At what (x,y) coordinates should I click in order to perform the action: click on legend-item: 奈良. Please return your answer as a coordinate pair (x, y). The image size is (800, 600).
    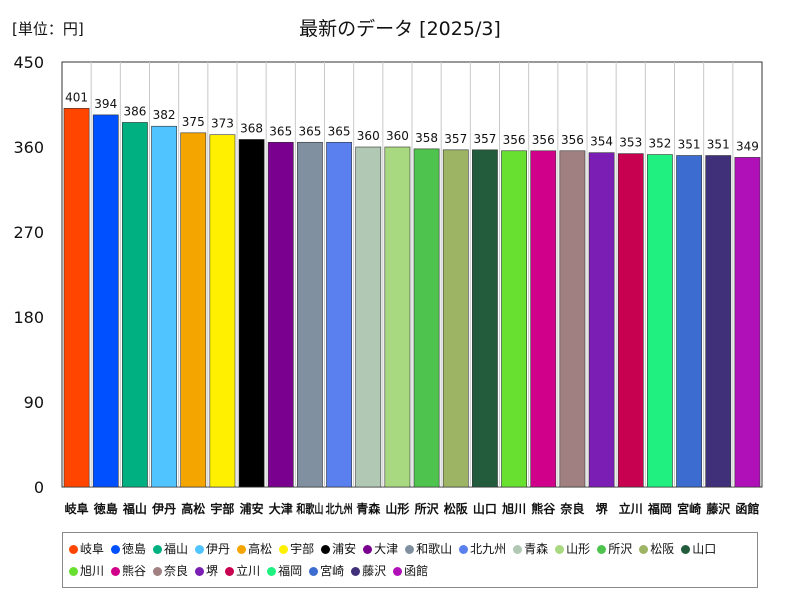
    Looking at the image, I should click on (170, 571).